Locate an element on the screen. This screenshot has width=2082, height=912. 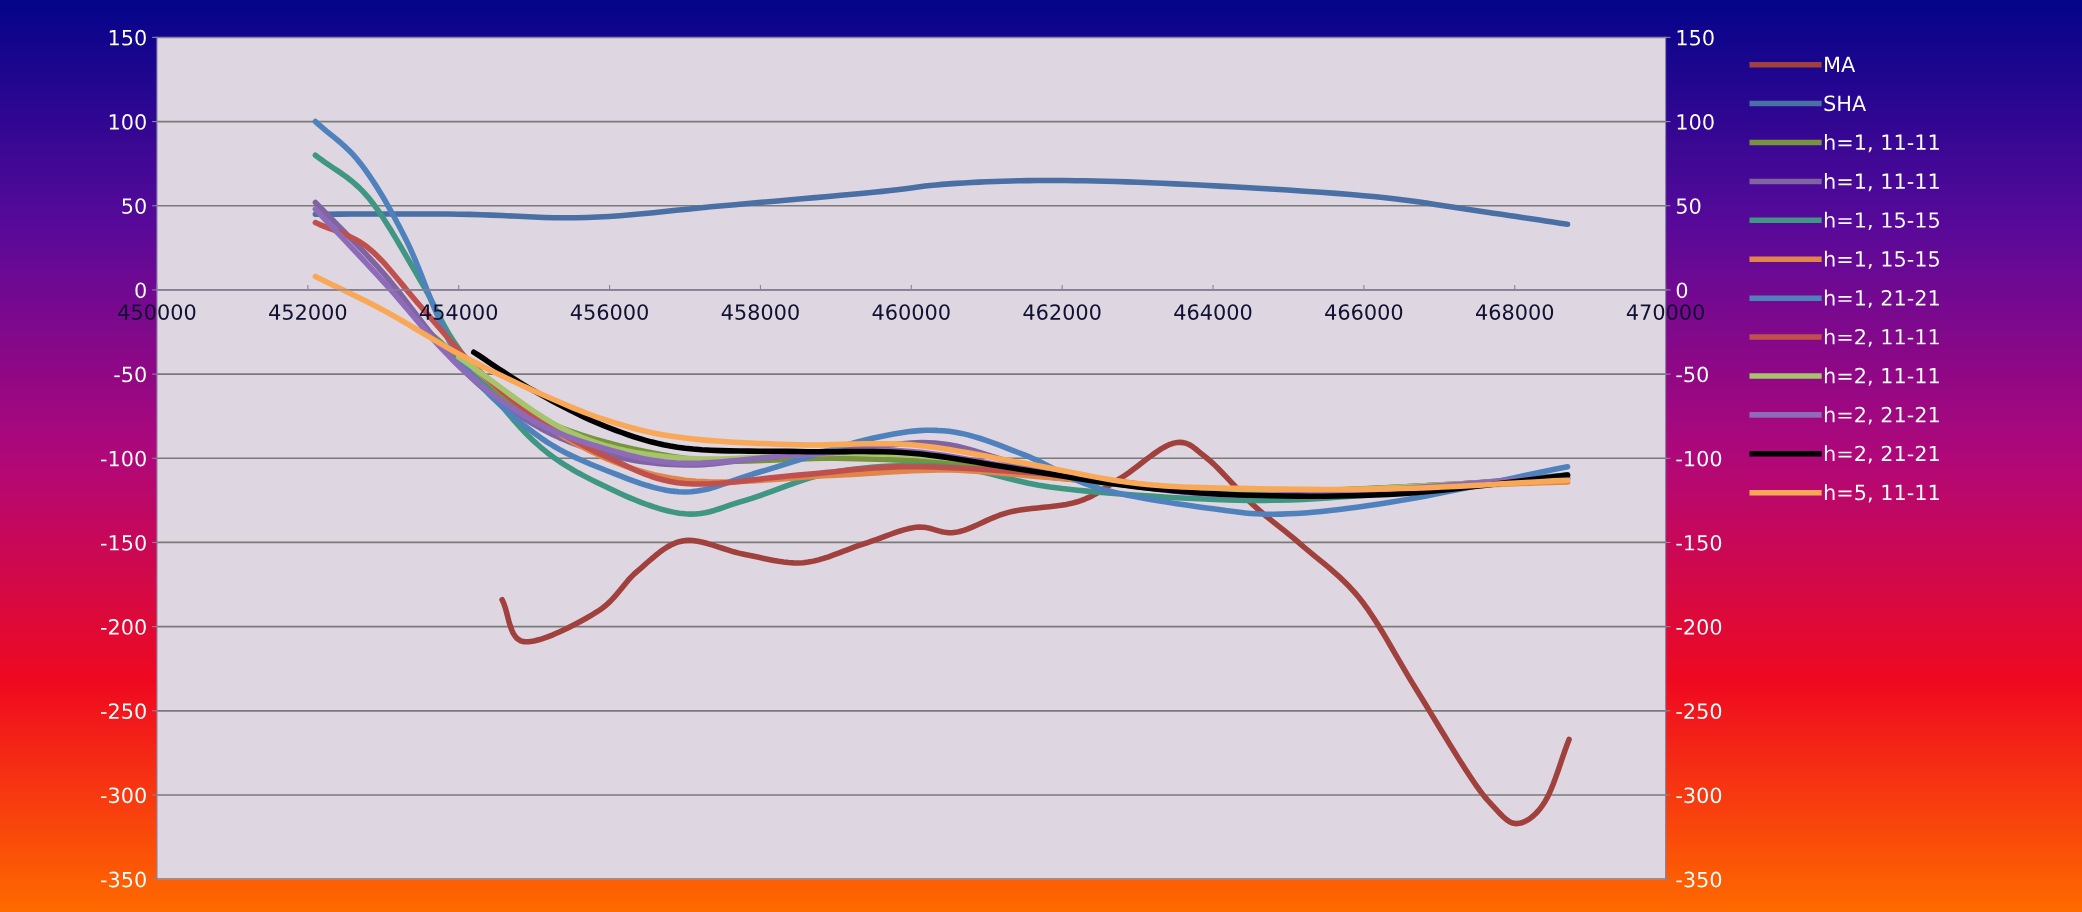
x-tick-label: 450000 is located at coordinates (157, 312).